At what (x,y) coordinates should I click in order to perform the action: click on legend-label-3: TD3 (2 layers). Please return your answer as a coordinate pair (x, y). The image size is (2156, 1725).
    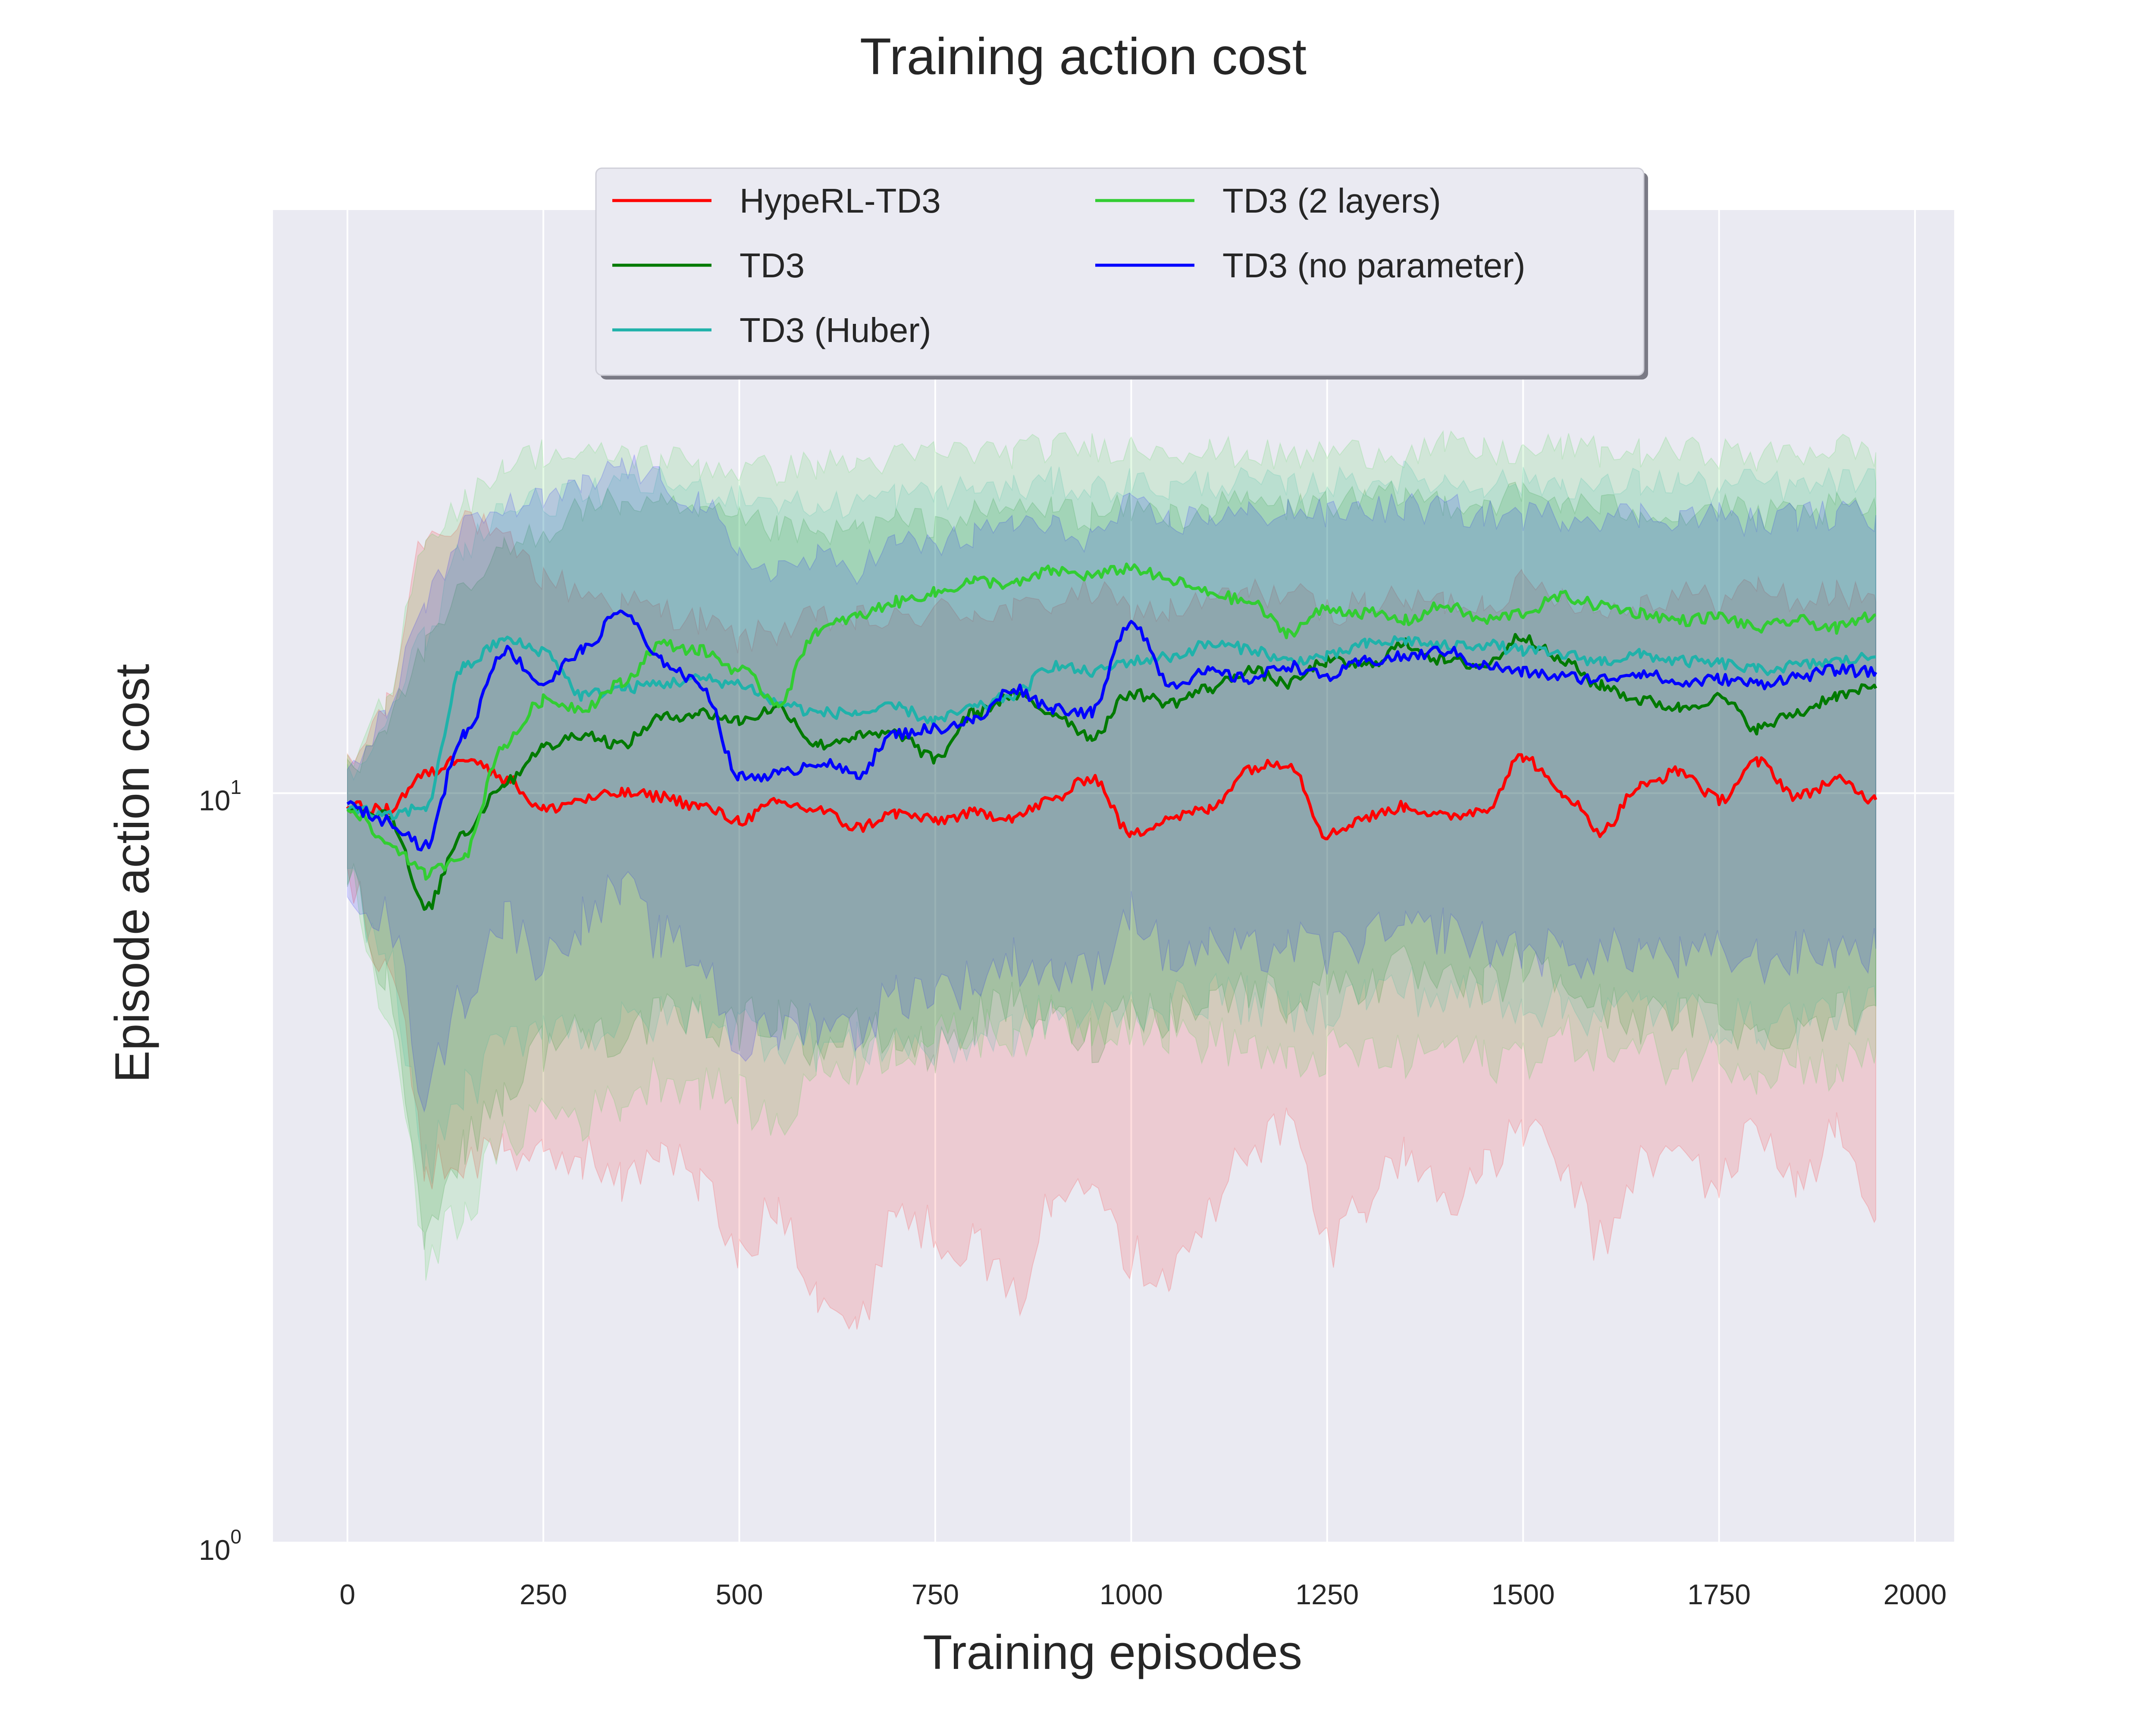
    Looking at the image, I should click on (1331, 201).